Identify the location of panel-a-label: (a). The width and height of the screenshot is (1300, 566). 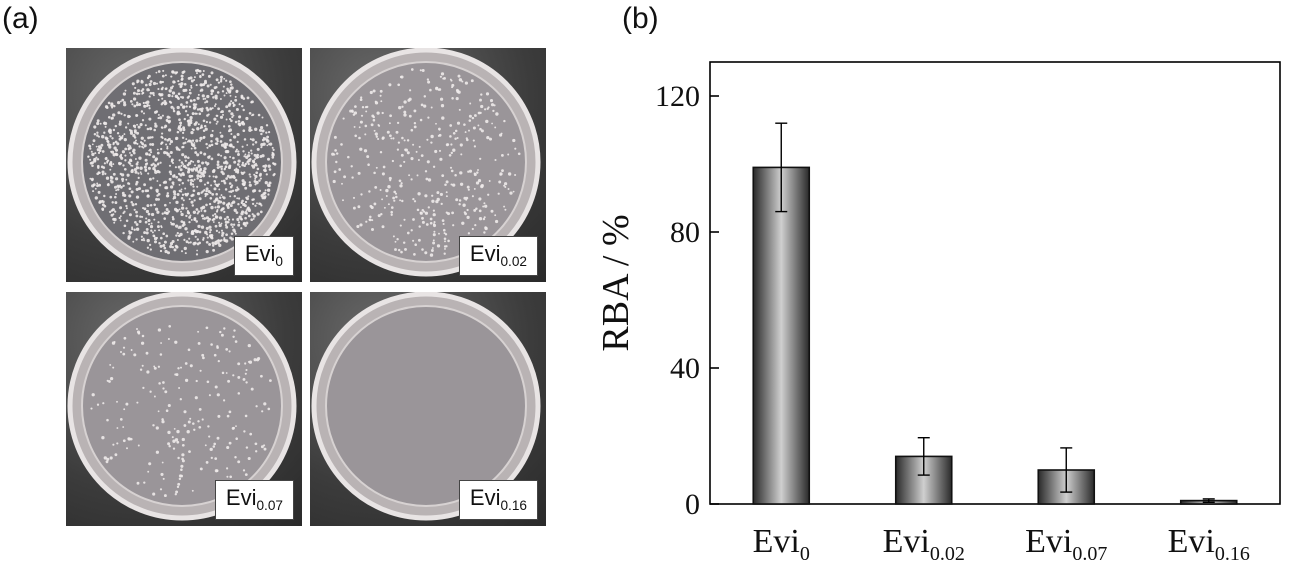
(20, 18).